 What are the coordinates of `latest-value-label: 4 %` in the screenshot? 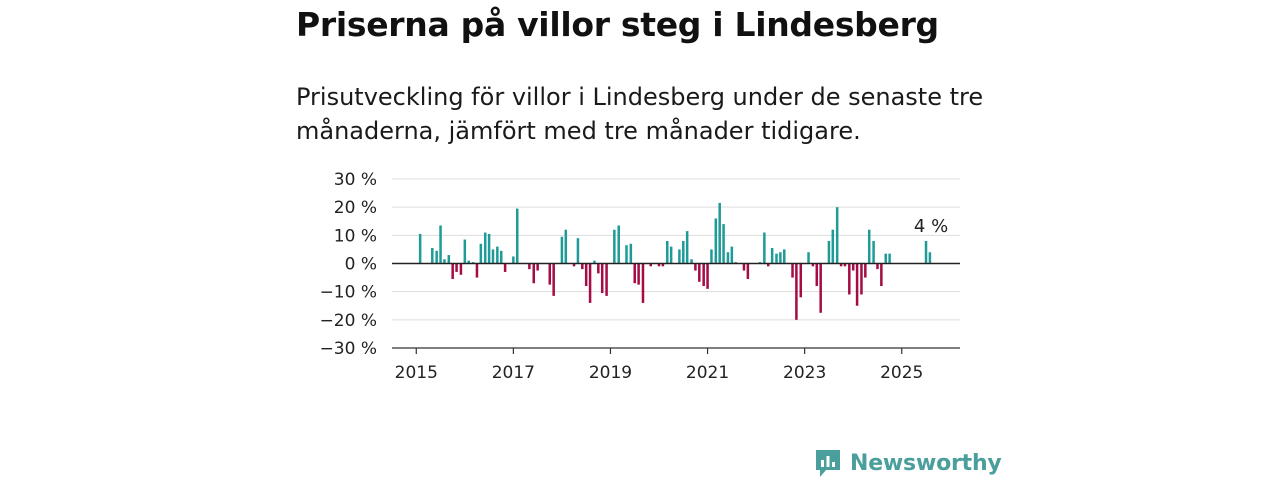 It's located at (931, 226).